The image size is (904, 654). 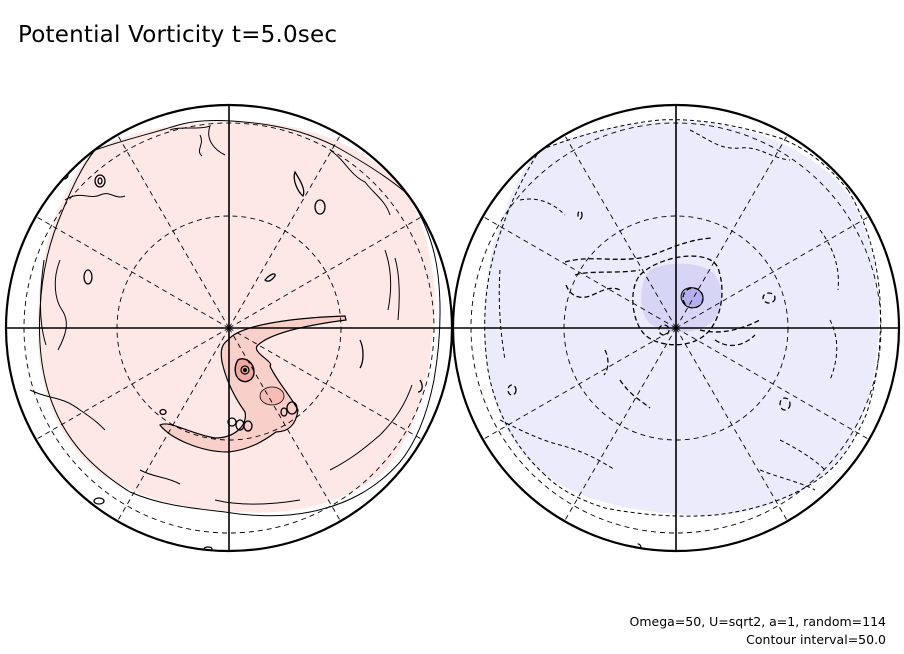 I want to click on north-filament-a, so click(x=299, y=184).